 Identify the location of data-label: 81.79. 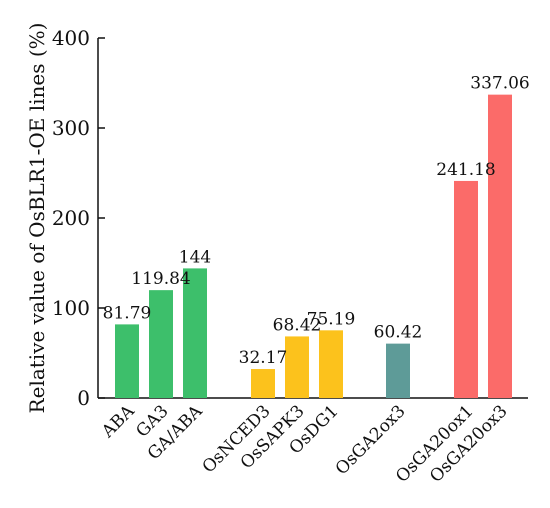
(127, 313).